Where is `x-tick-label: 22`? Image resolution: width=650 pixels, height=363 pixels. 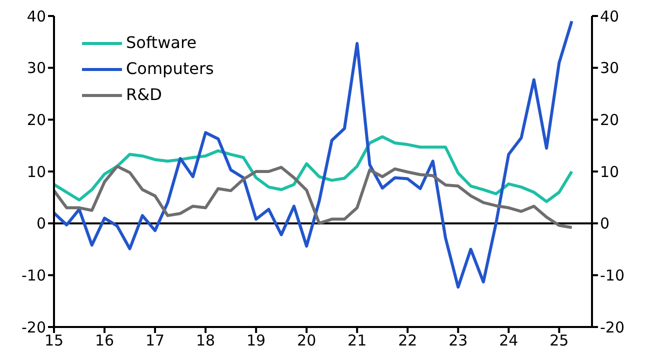 x-tick-label: 22 is located at coordinates (408, 341).